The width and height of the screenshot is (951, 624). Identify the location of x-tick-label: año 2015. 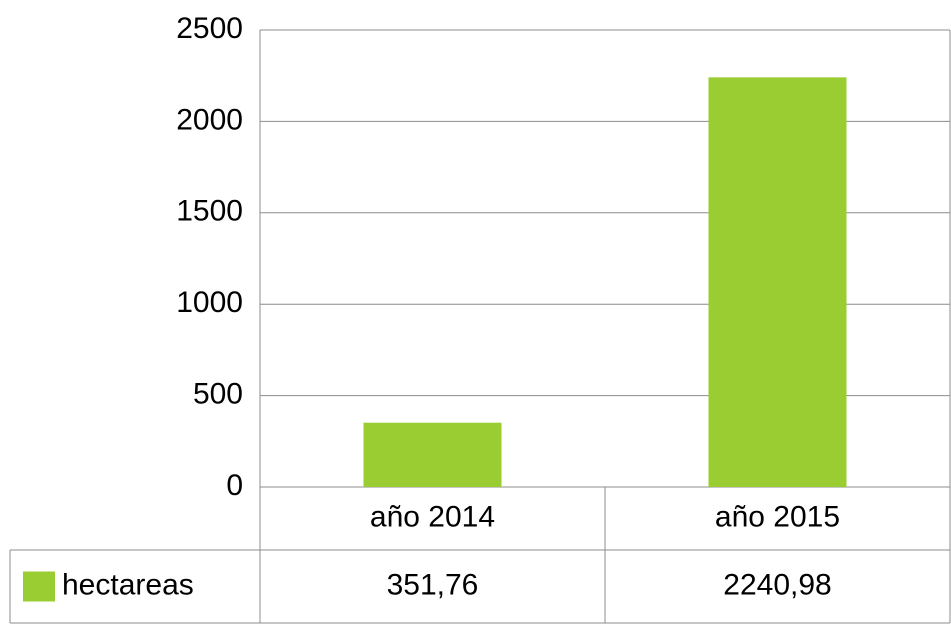
(777, 516).